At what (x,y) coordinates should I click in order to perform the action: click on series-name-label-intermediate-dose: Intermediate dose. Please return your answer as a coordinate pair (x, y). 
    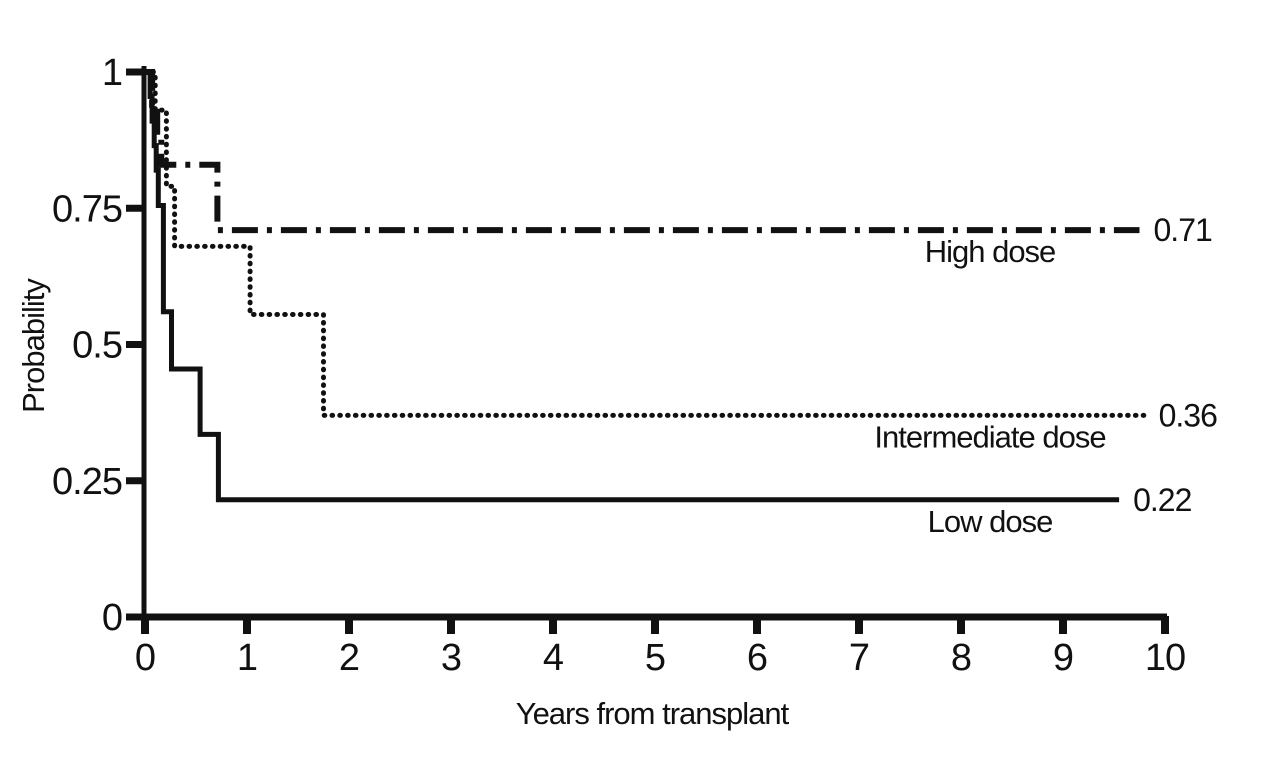
    Looking at the image, I should click on (989, 436).